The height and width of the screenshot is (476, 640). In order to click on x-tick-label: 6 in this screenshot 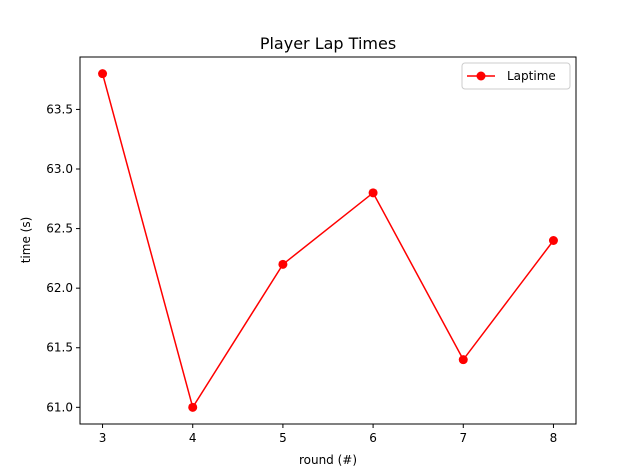, I will do `click(373, 438)`.